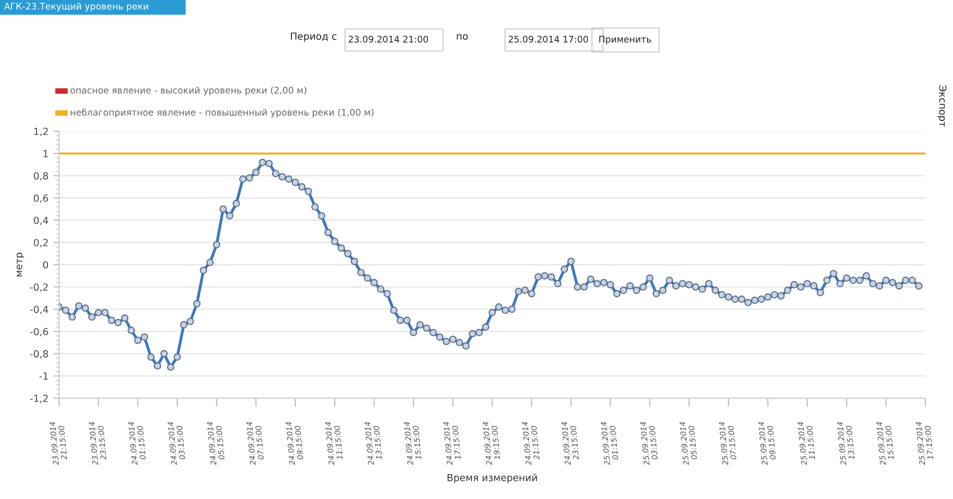 The height and width of the screenshot is (499, 953). Describe the element at coordinates (313, 37) in the screenshot. I see `text: Период с` at that location.